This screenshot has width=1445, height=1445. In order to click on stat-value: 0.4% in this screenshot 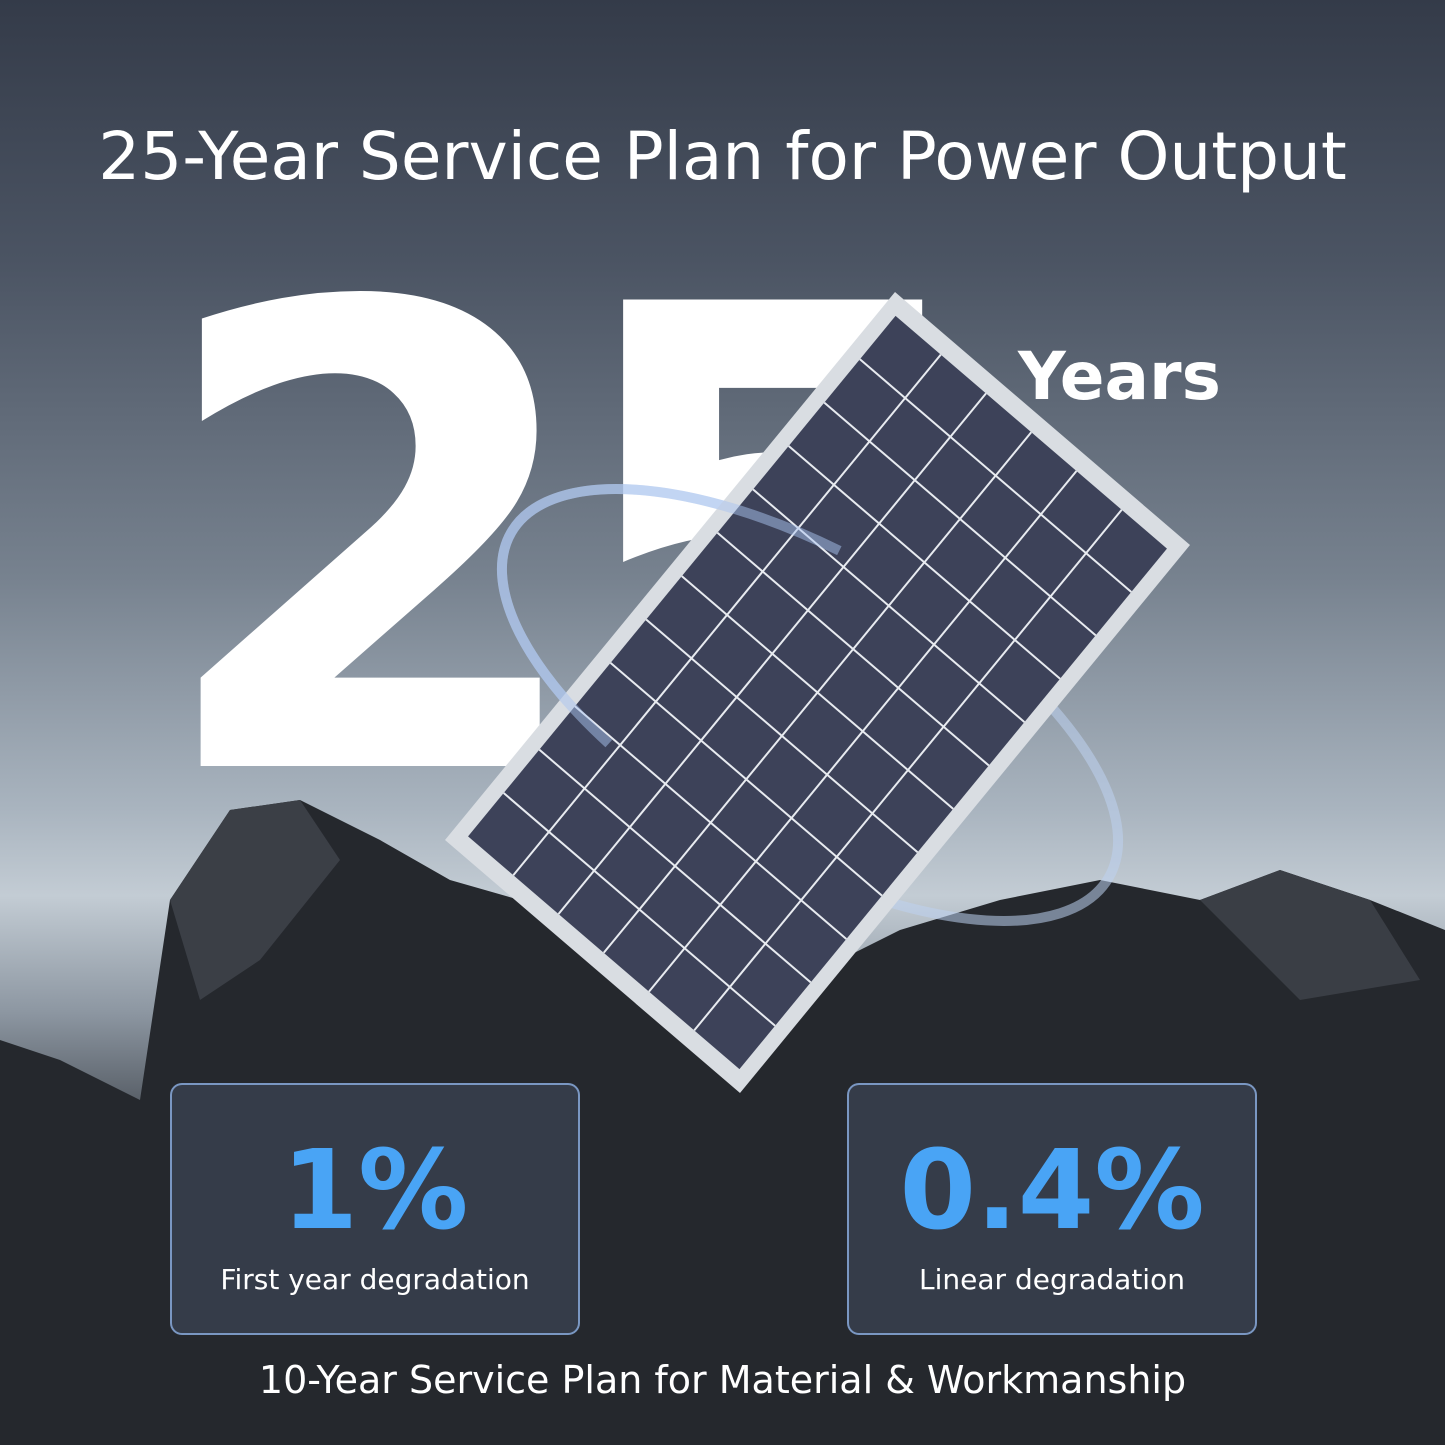, I will do `click(1052, 1190)`.